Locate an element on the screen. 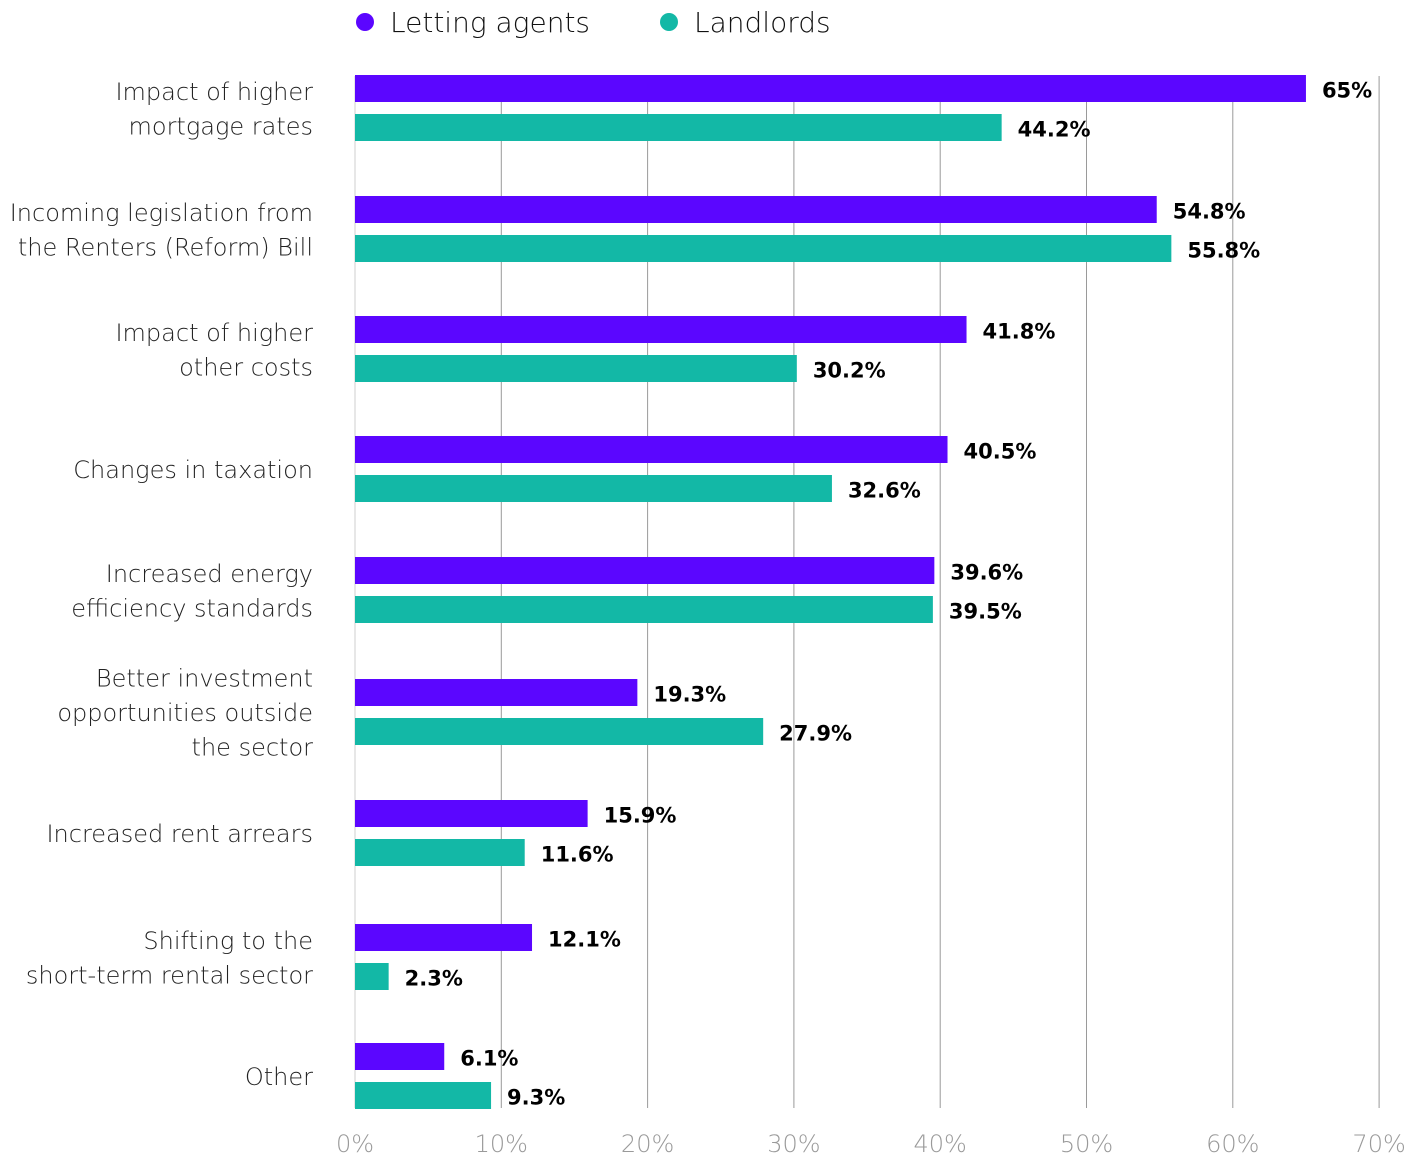  x-tick-label: 0% is located at coordinates (355, 1144).